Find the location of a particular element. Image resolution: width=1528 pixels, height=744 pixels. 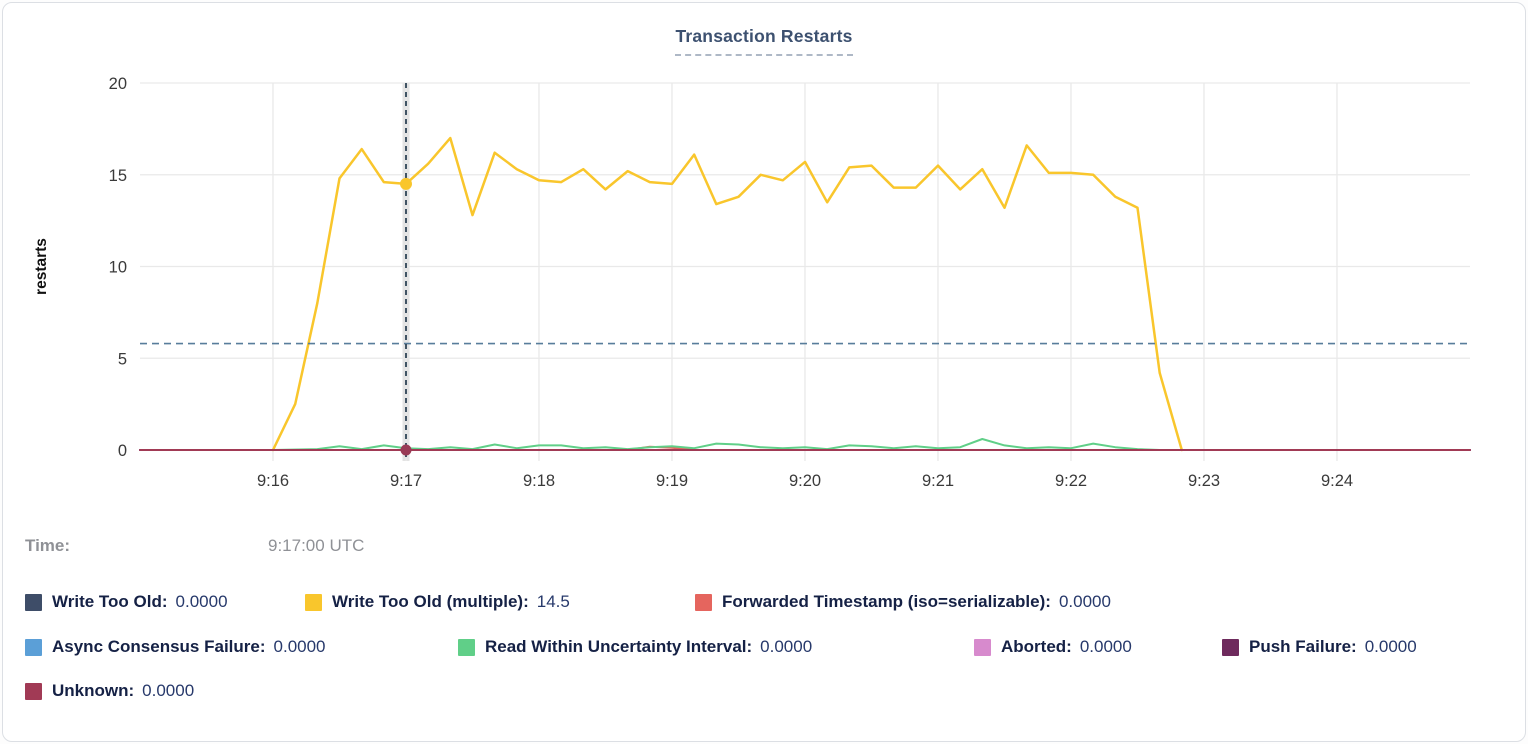

y-axis-label: restarts is located at coordinates (41, 266).